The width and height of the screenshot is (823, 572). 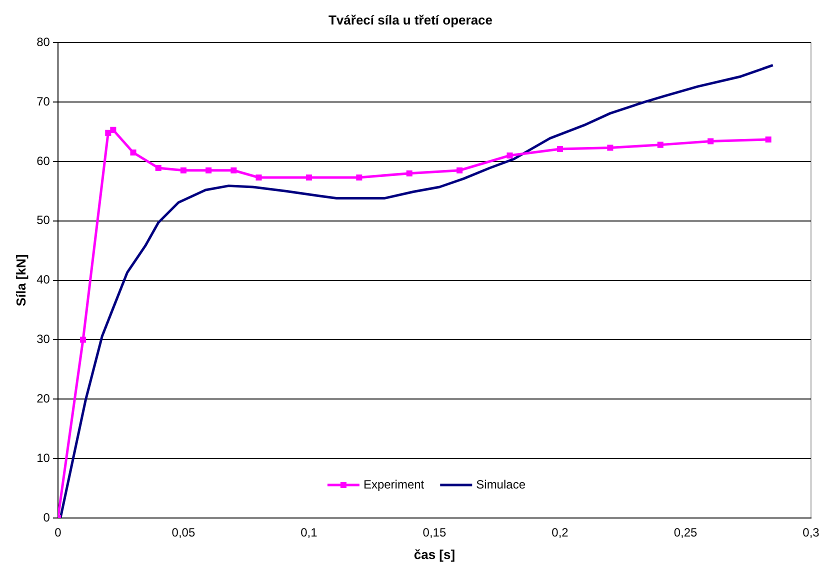 What do you see at coordinates (46, 517) in the screenshot?
I see `y-tick-label: 0` at bounding box center [46, 517].